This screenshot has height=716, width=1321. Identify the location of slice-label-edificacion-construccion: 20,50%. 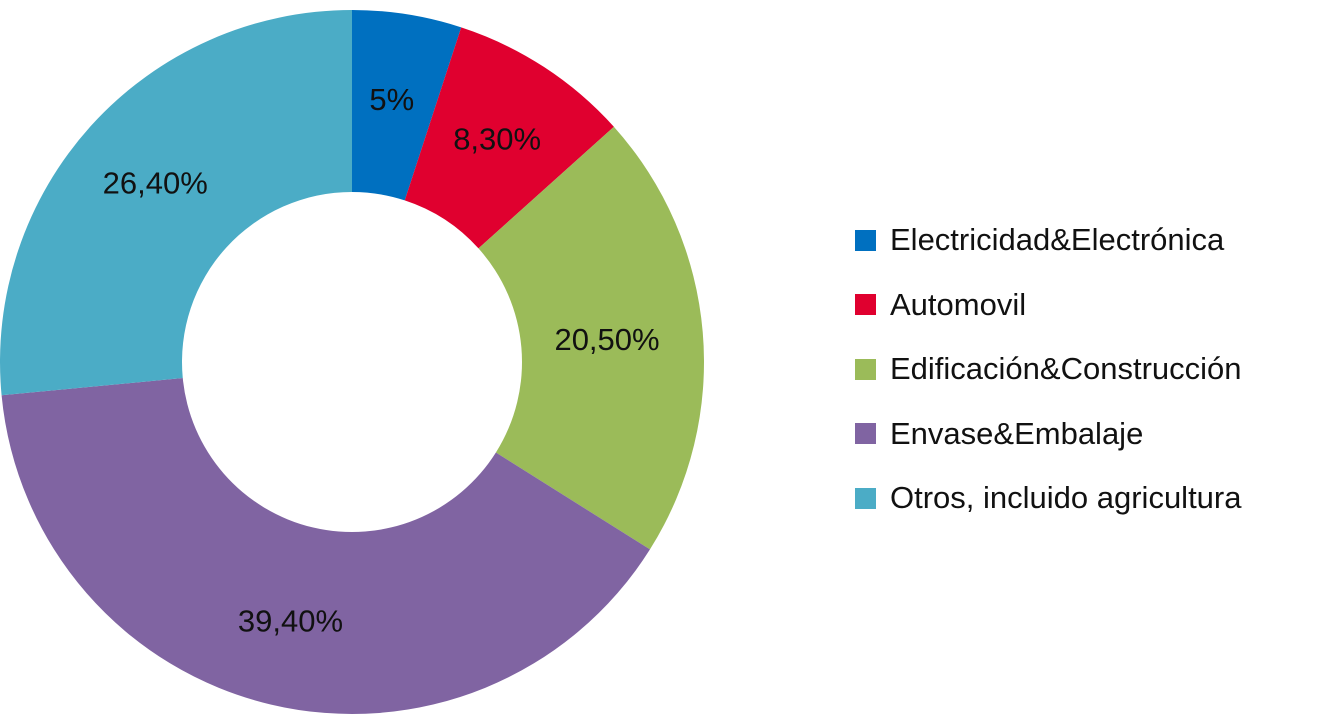
(606, 339).